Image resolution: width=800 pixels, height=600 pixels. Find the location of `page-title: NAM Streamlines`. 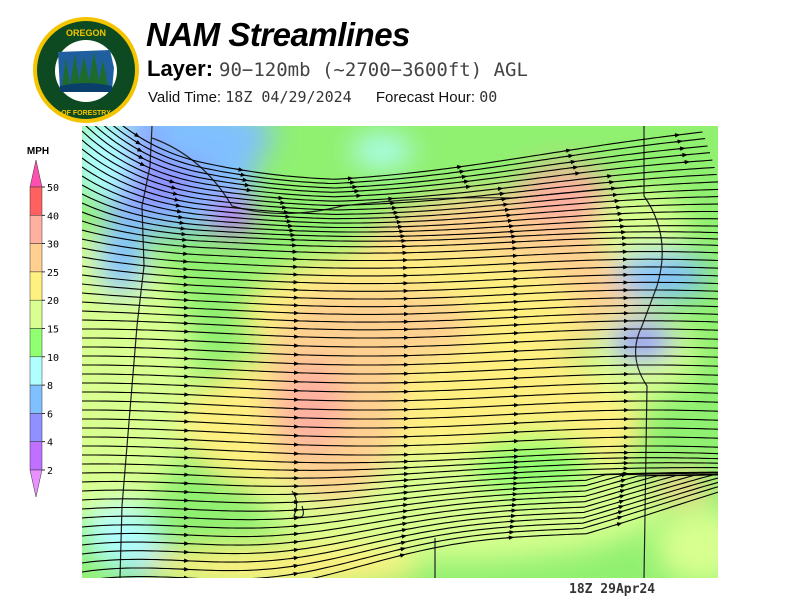

page-title: NAM Streamlines is located at coordinates (278, 34).